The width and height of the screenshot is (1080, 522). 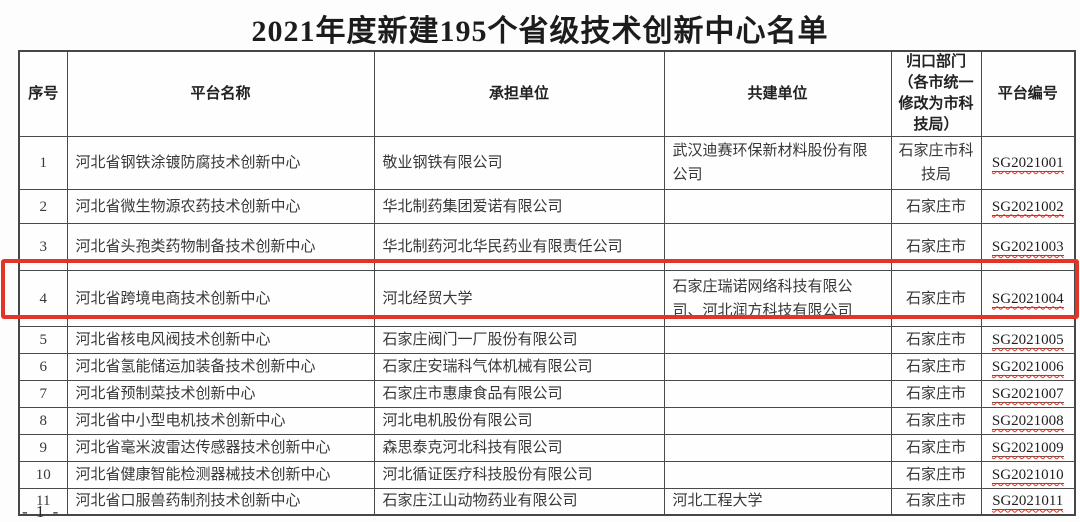 What do you see at coordinates (43, 298) in the screenshot?
I see `row-number: 4` at bounding box center [43, 298].